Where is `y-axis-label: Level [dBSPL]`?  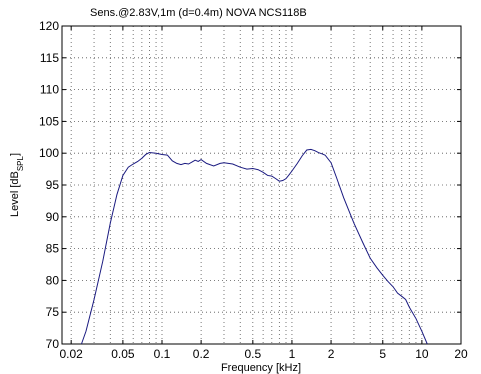 y-axis-label: Level [dBSPL] is located at coordinates (17, 185).